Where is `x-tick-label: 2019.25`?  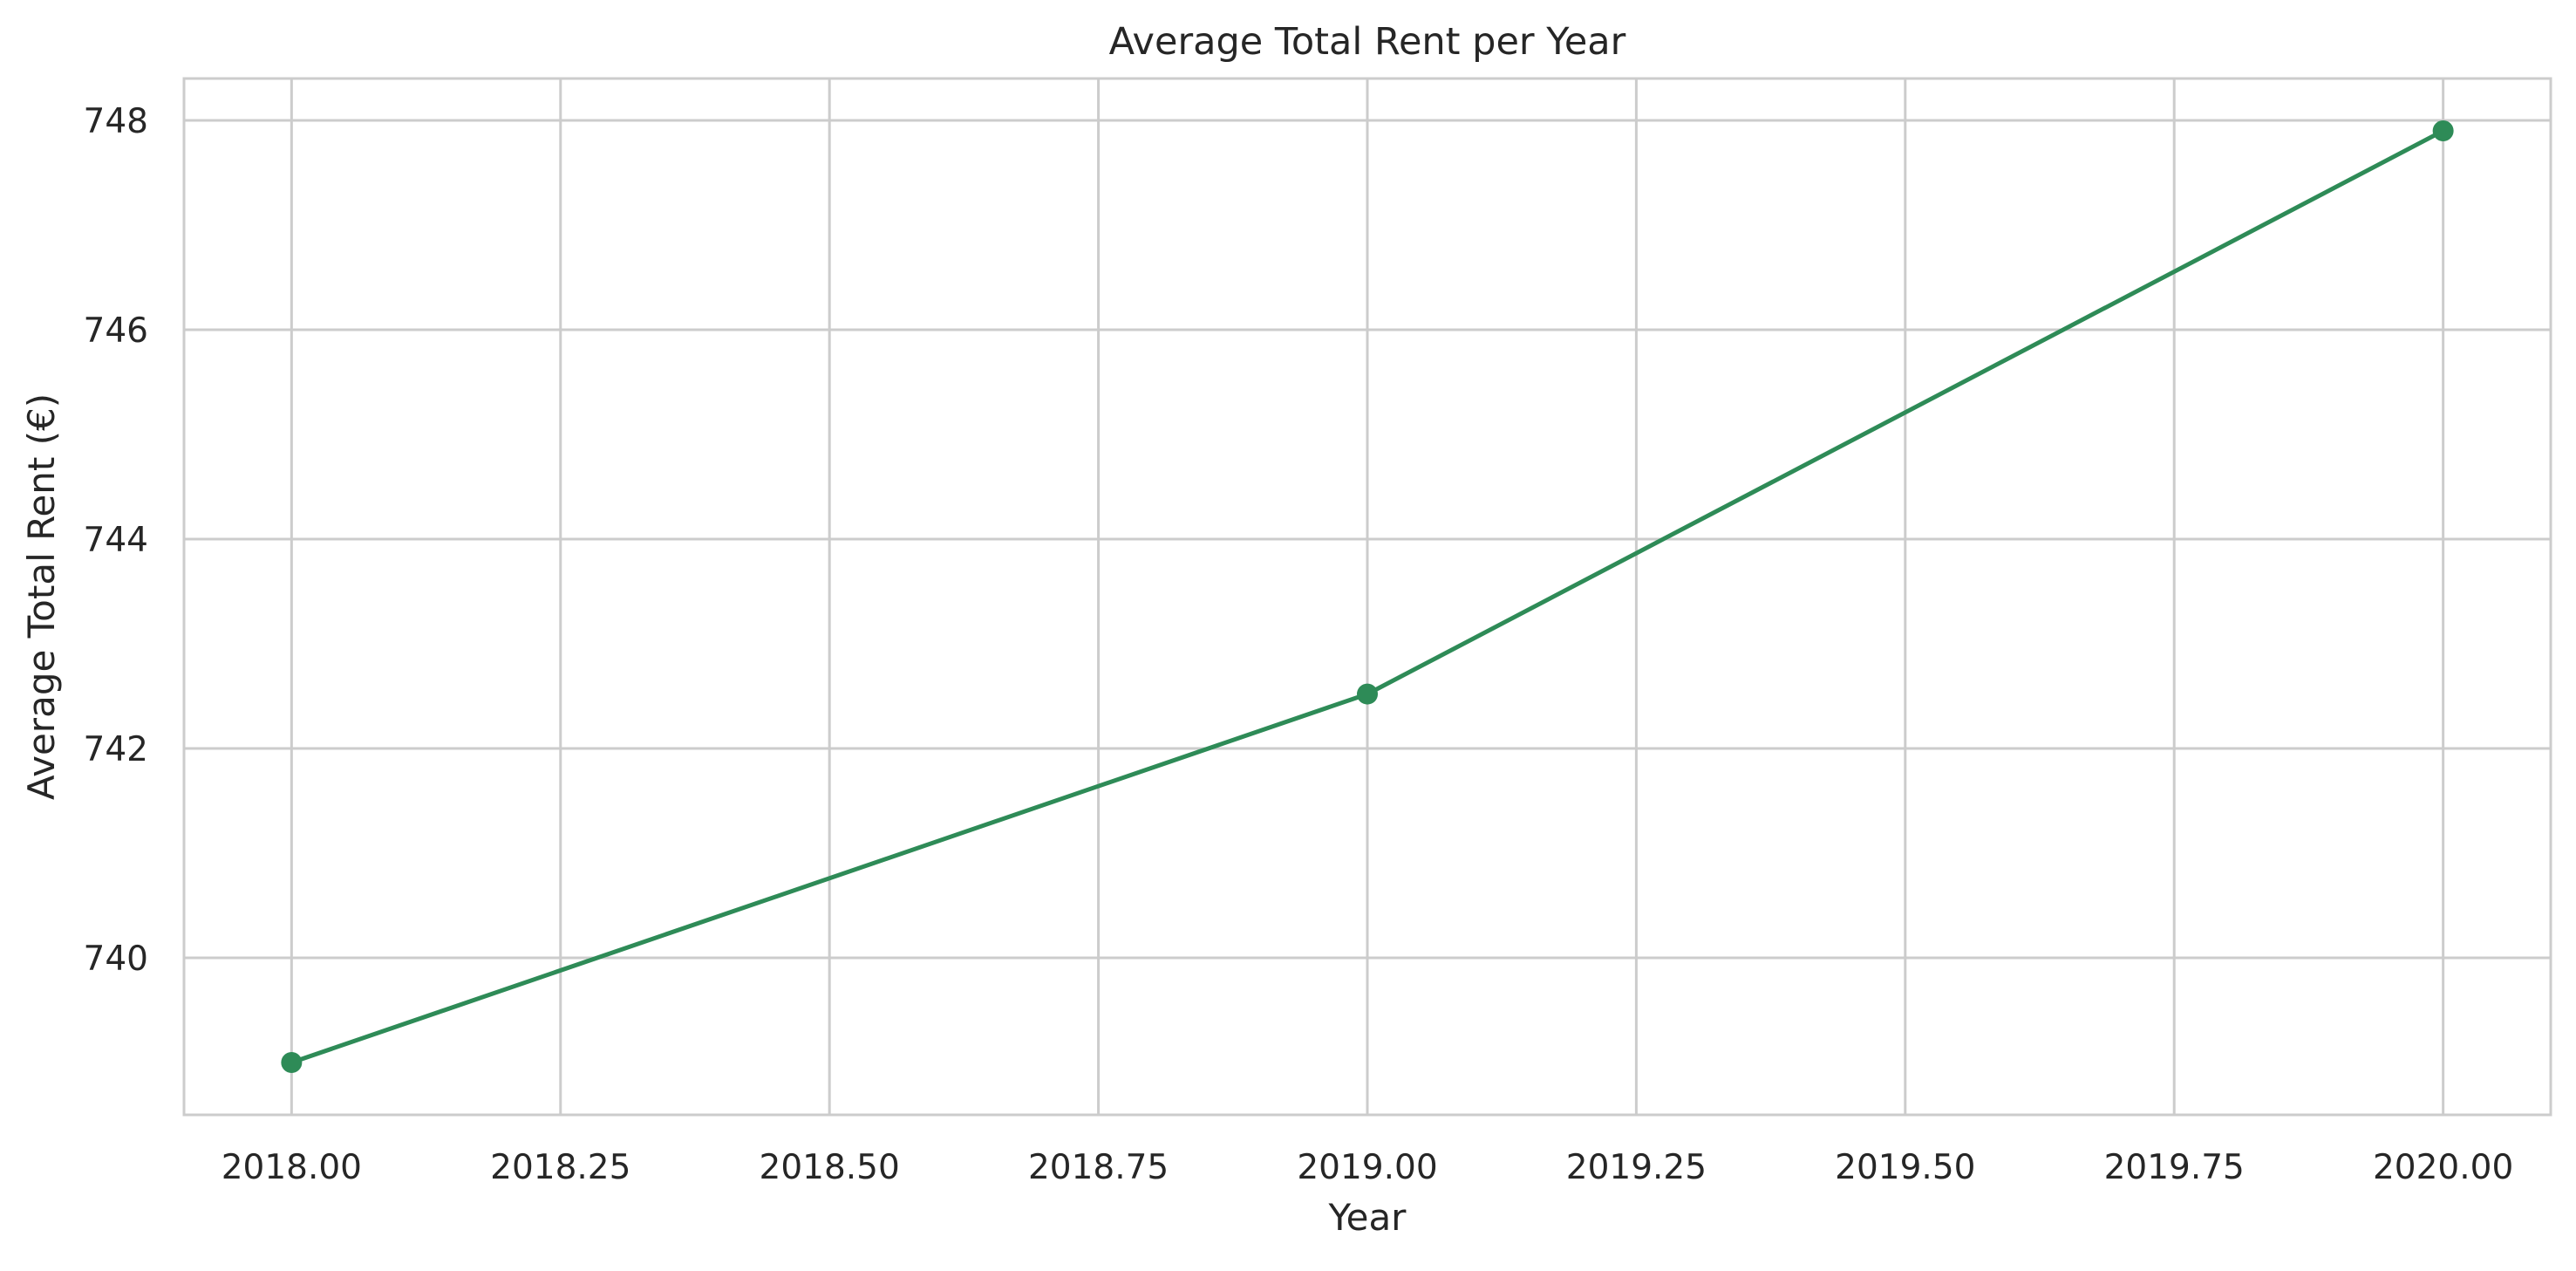 x-tick-label: 2019.25 is located at coordinates (1637, 1167).